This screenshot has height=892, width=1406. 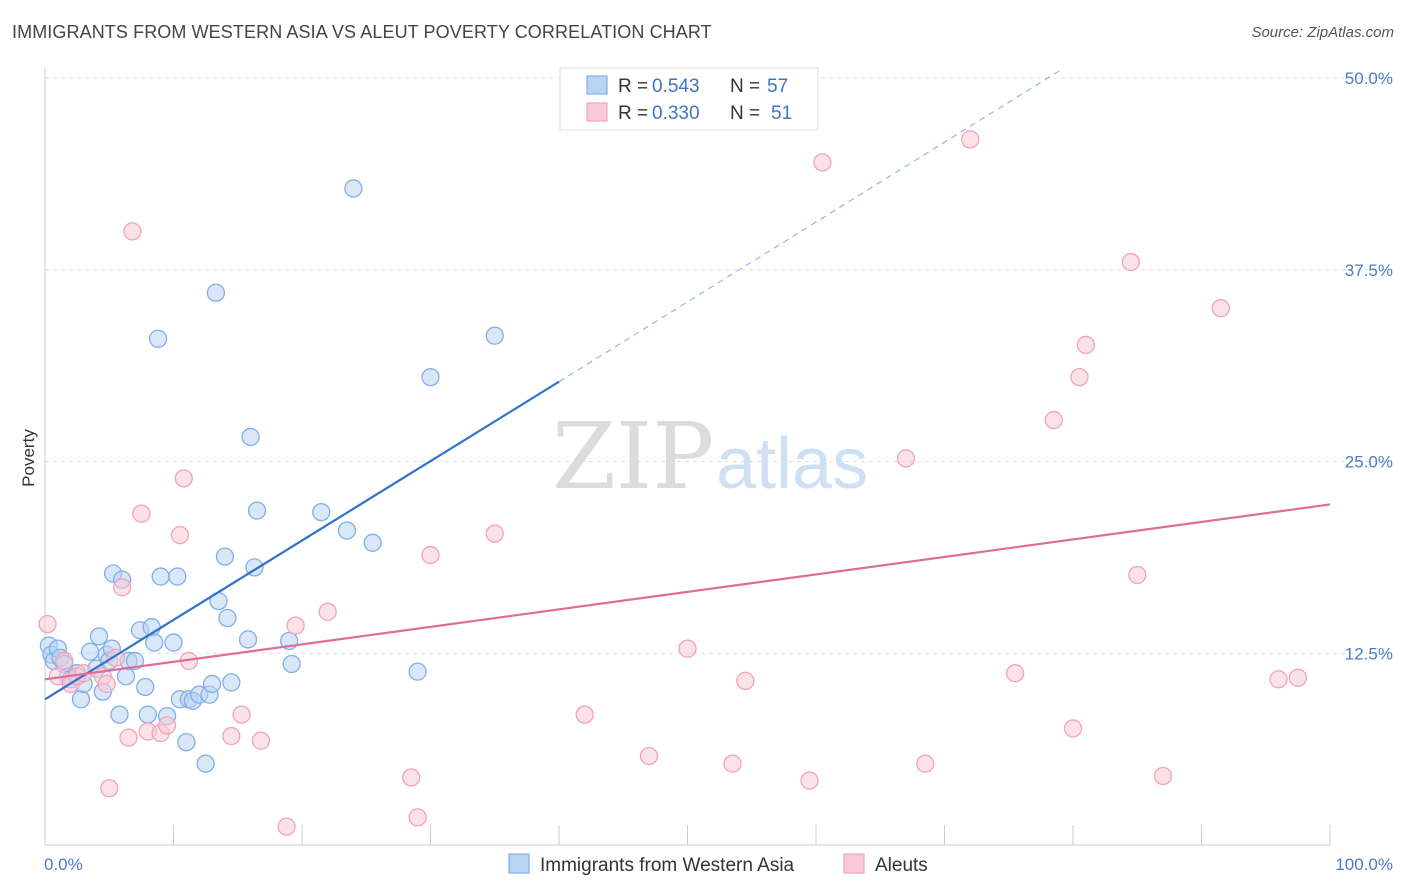 What do you see at coordinates (597, 85) in the screenshot?
I see `legend-swatch-blue` at bounding box center [597, 85].